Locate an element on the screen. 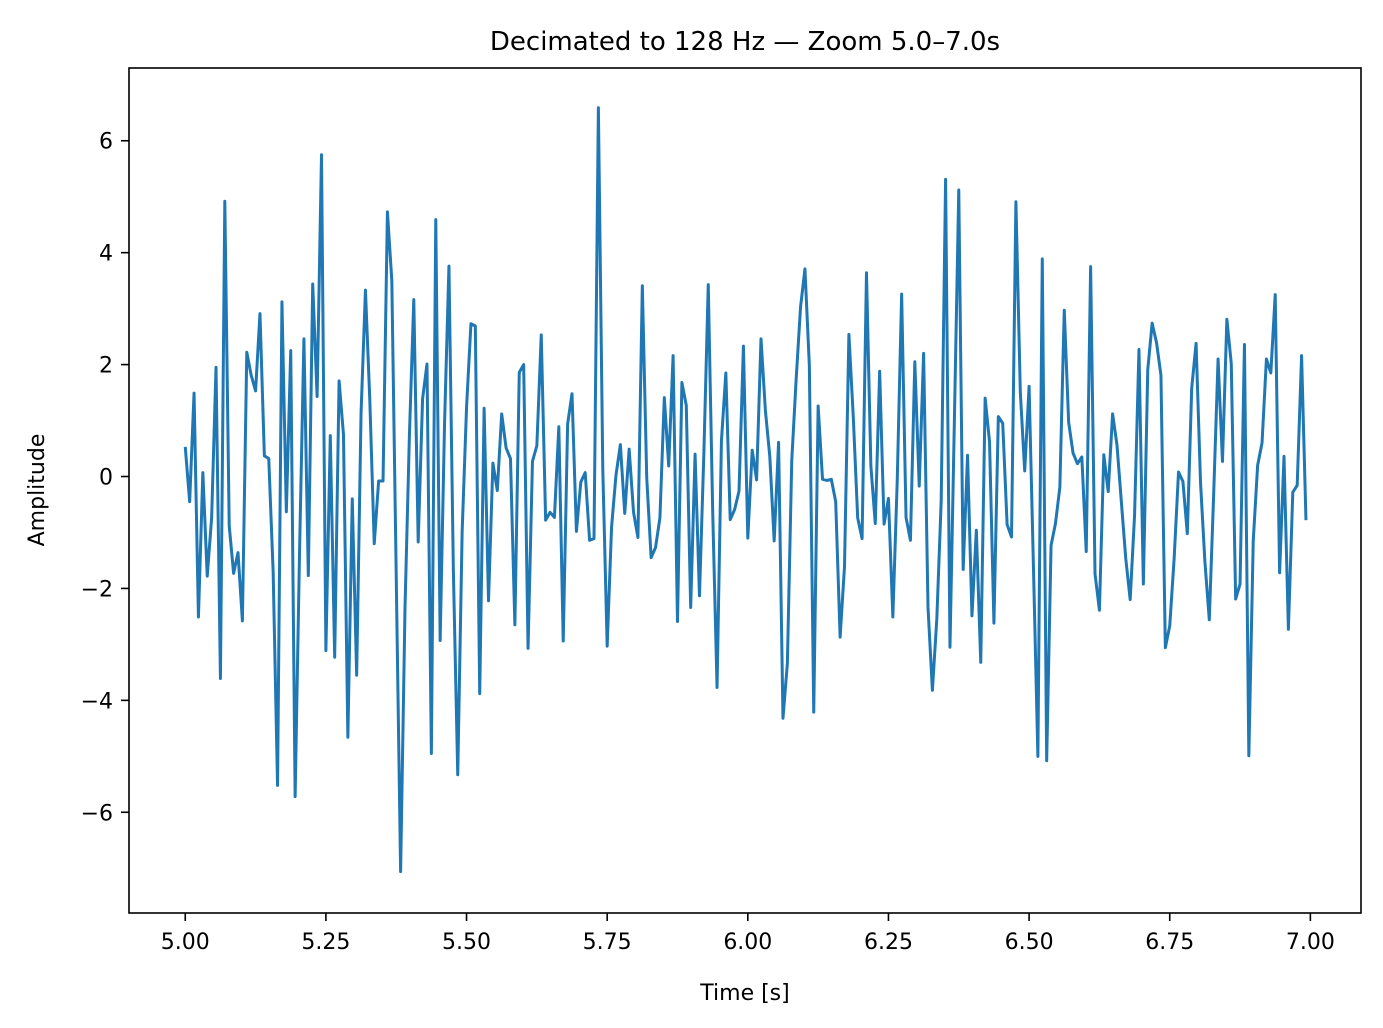 The width and height of the screenshot is (1383, 1028). y-tick-label: 0 is located at coordinates (106, 478).